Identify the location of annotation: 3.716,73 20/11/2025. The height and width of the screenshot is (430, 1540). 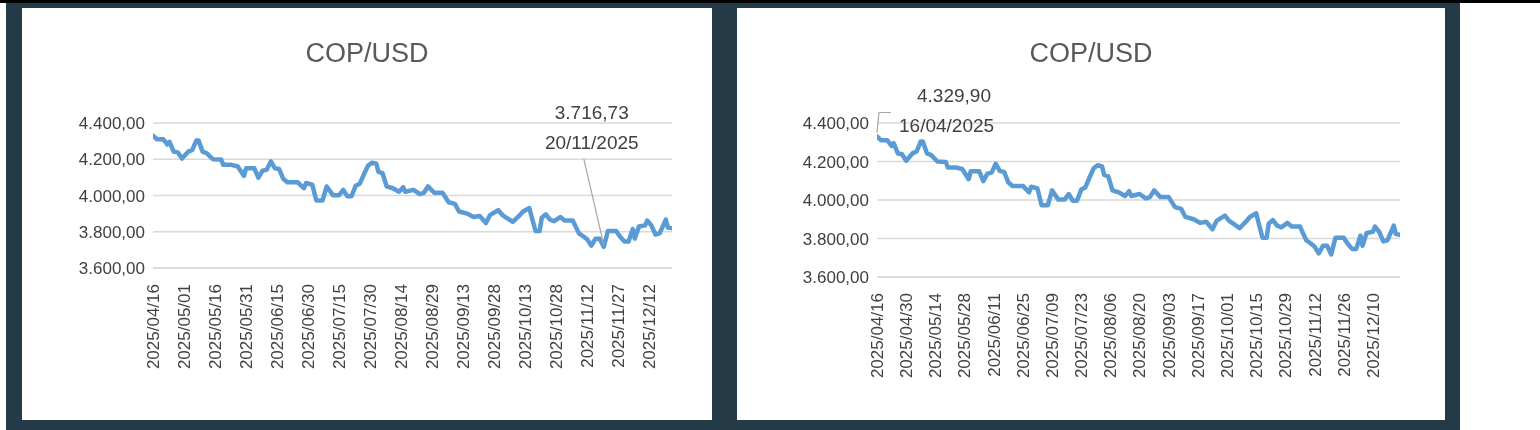
(591, 127).